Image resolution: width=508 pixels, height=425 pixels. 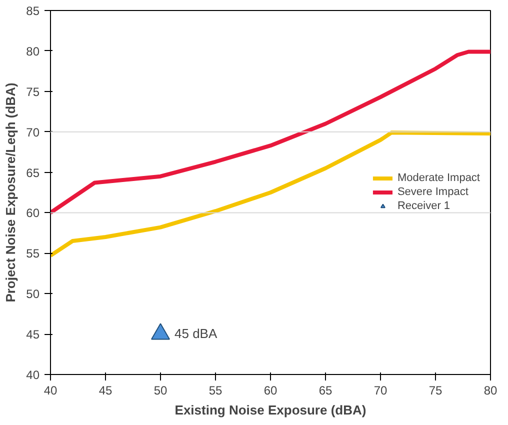 What do you see at coordinates (491, 391) in the screenshot?
I see `x-tick-label: 80` at bounding box center [491, 391].